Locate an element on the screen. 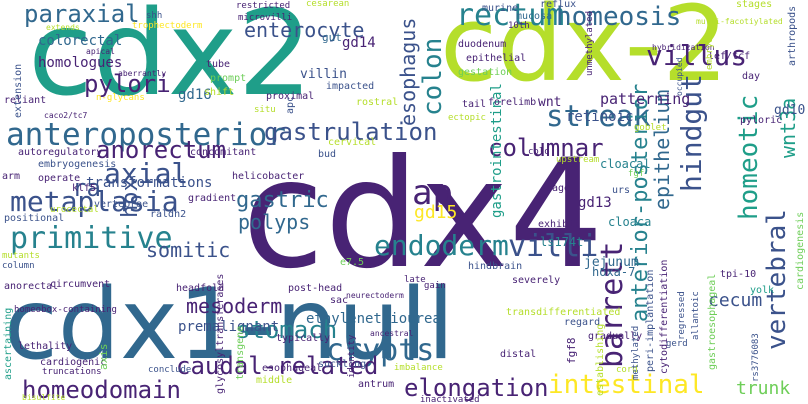 This screenshot has width=808, height=404. word-ethylenethiourea: ethylenethiourea is located at coordinates (373, 319).